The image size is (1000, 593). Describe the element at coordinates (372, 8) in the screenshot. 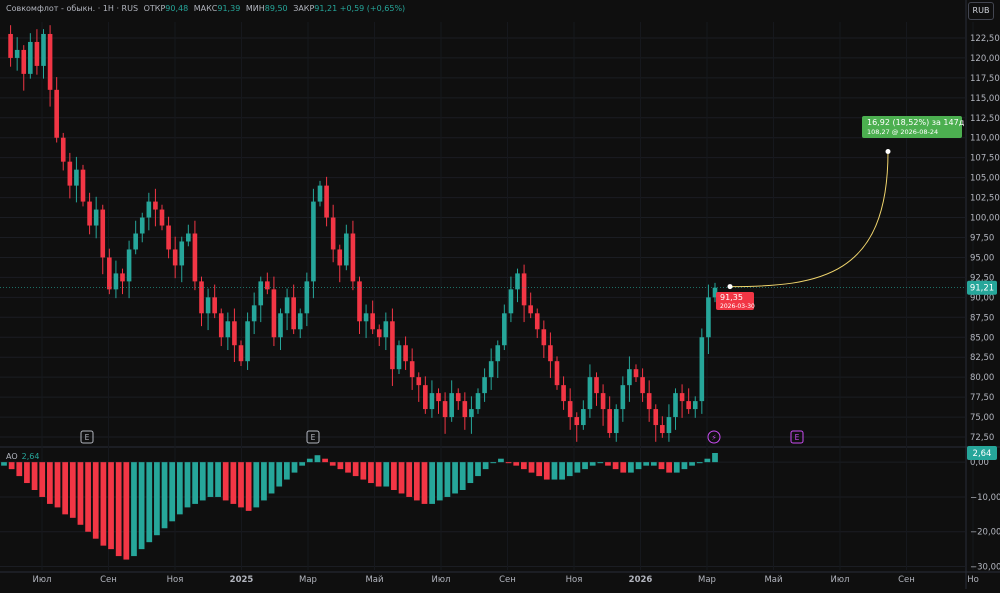

I see `change-value: +0,59 (+0,65%)` at that location.